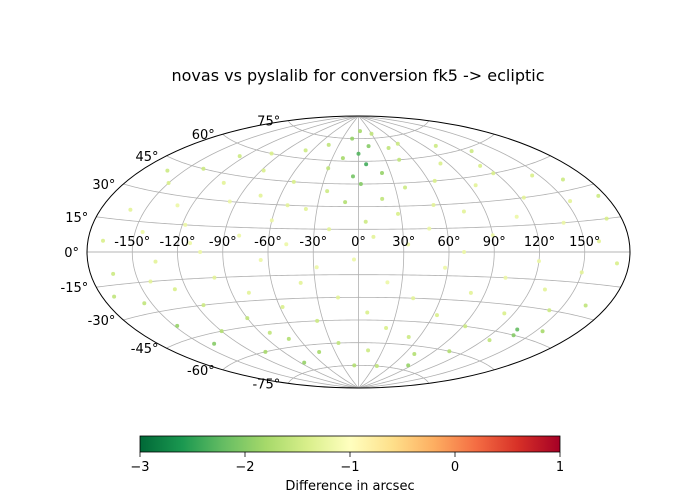  What do you see at coordinates (76, 218) in the screenshot?
I see `latitude-tick-label: 15°` at bounding box center [76, 218].